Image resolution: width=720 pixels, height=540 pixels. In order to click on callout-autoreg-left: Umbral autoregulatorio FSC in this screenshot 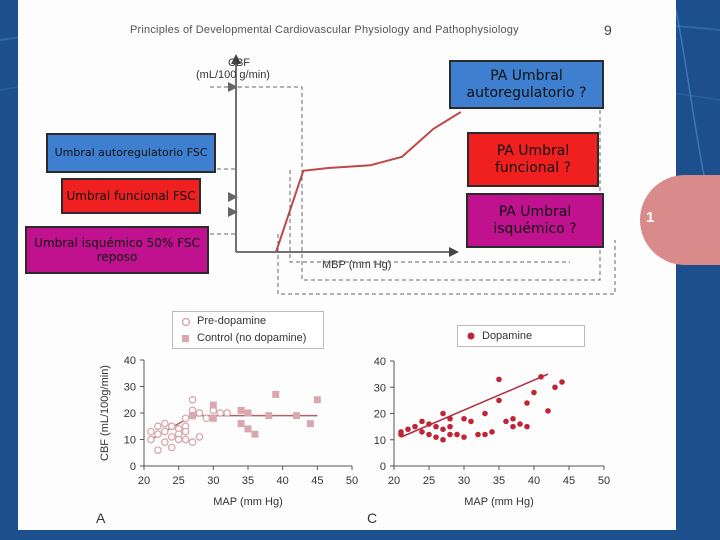, I will do `click(131, 153)`.